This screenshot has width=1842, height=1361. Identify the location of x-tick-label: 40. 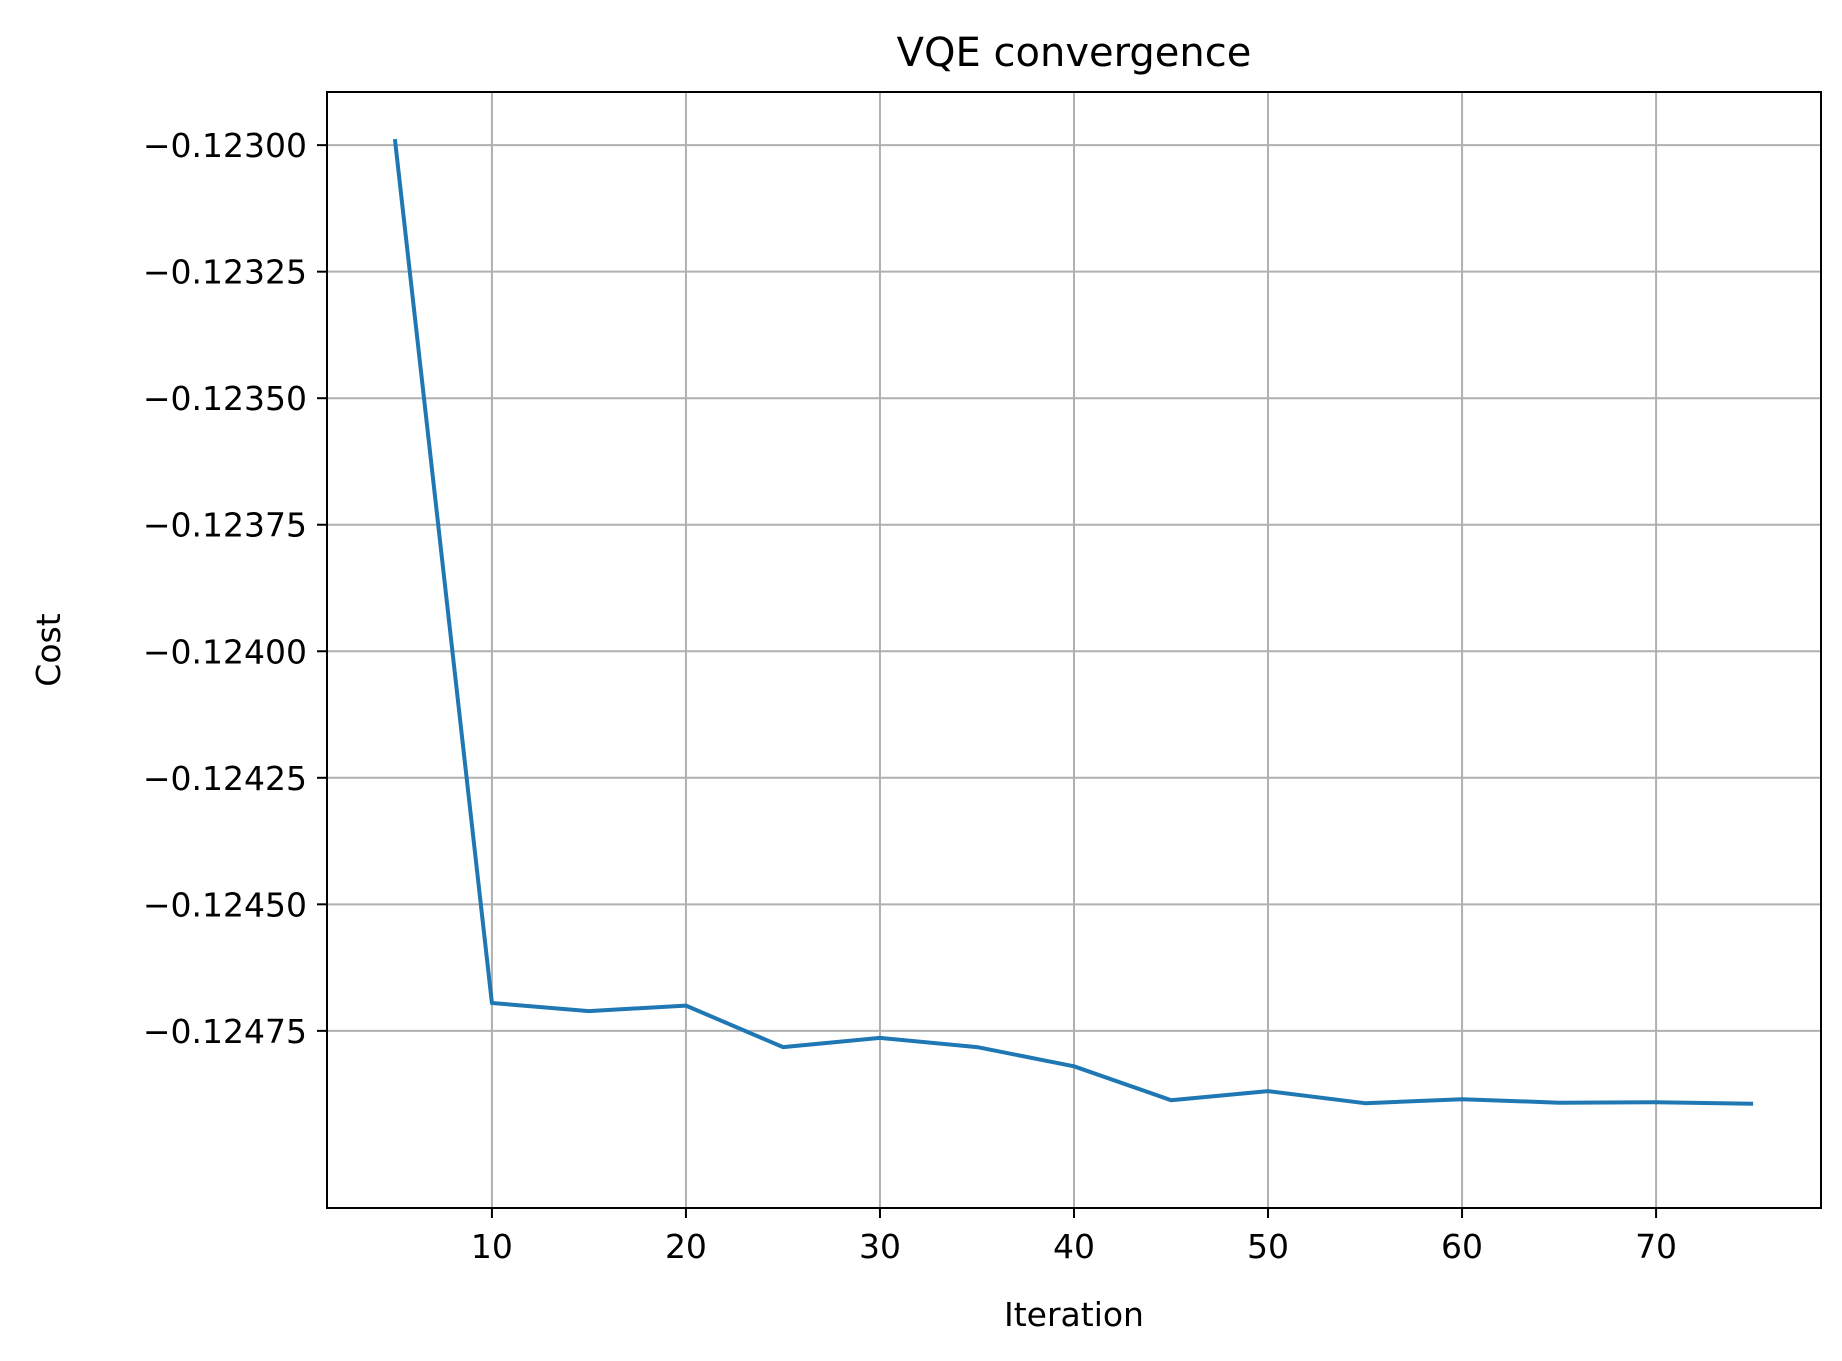
(1074, 1246).